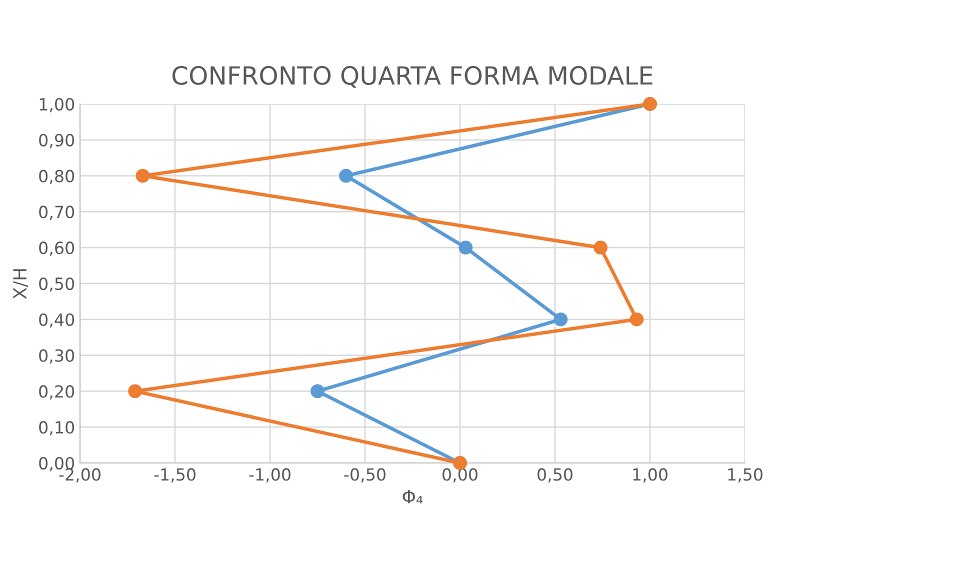 The image size is (958, 579). Describe the element at coordinates (56, 177) in the screenshot. I see `y-tick-label: 0,80` at that location.